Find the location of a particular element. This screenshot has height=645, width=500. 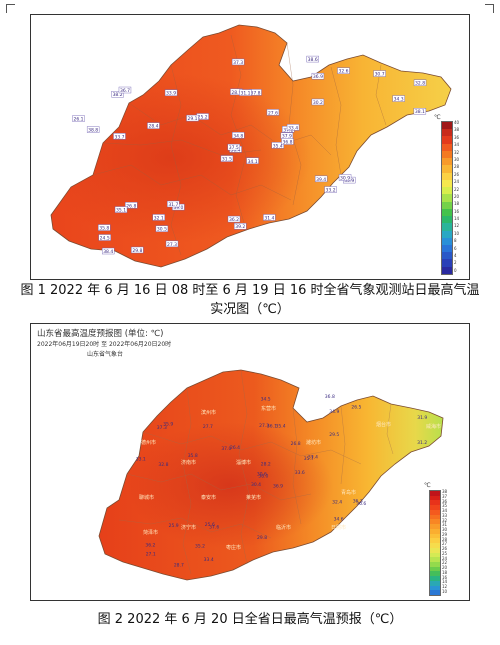

legend-label: 27 is located at coordinates (445, 544).